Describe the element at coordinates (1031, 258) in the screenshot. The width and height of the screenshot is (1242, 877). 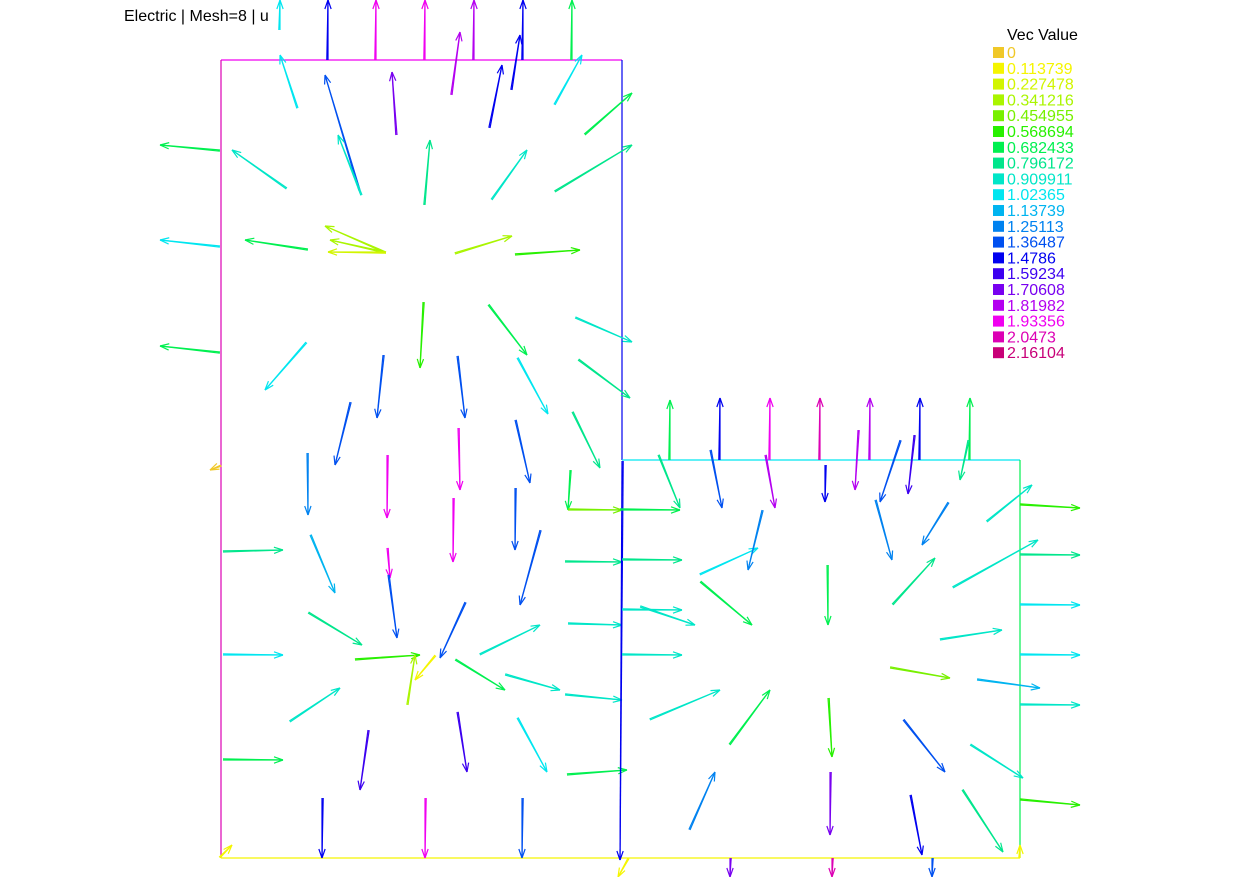
I see `legend-label: 1.4786` at that location.